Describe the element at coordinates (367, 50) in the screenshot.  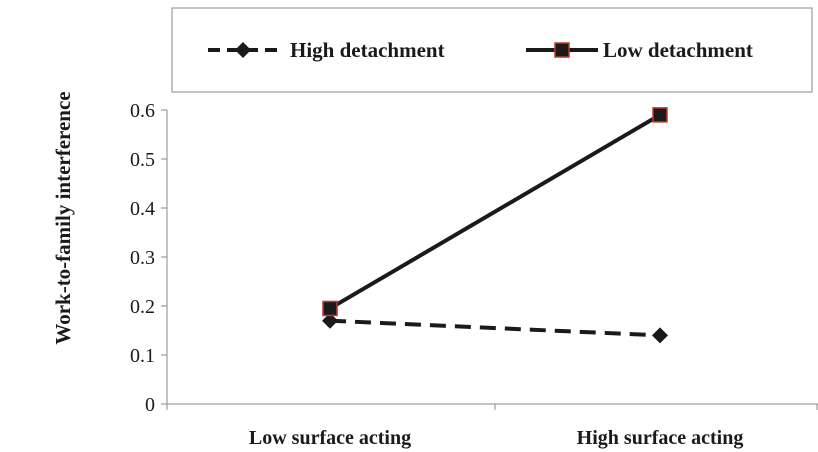
I see `legend-label-1: High detachment` at that location.